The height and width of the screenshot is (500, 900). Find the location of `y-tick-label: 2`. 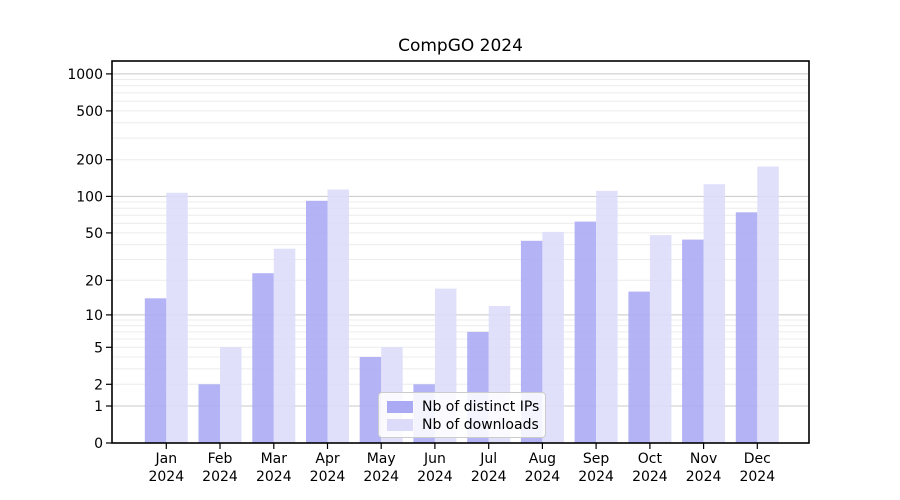

y-tick-label: 2 is located at coordinates (98, 385).